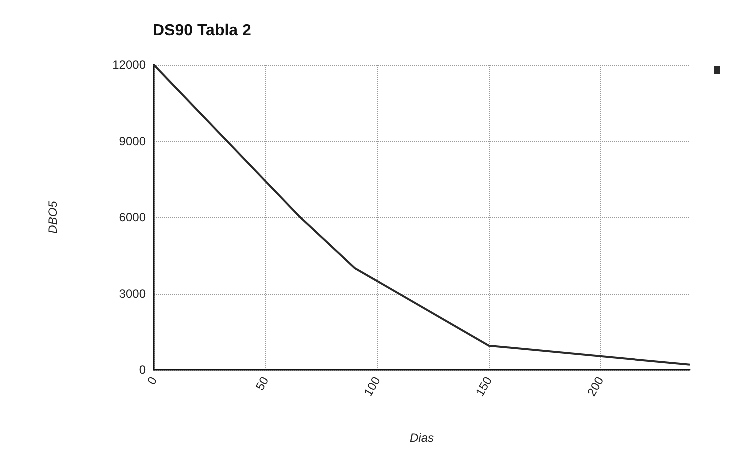 The height and width of the screenshot is (468, 734). What do you see at coordinates (132, 217) in the screenshot?
I see `y-tick-label: 6000` at bounding box center [132, 217].